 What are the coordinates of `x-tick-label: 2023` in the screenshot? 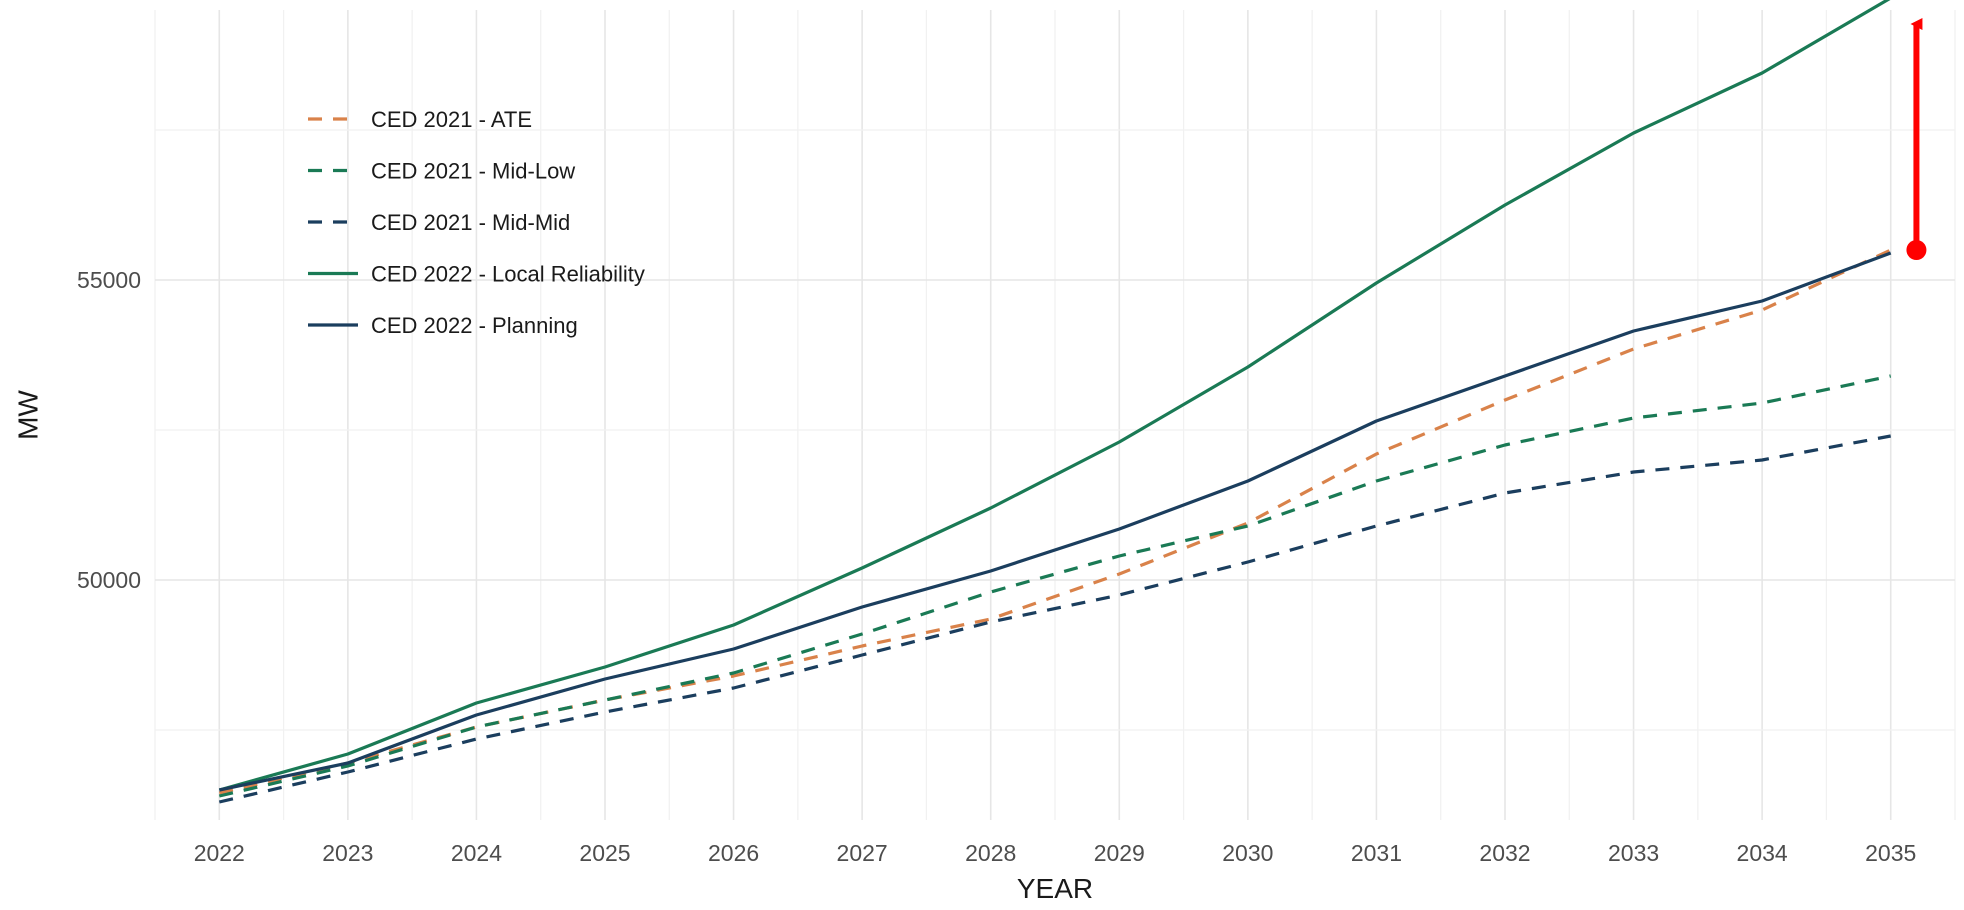 It's located at (347, 853).